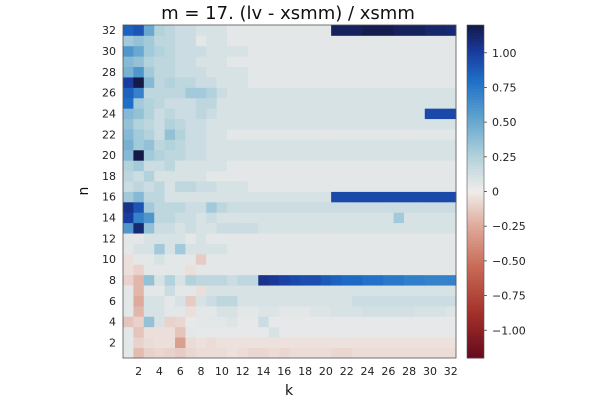 The width and height of the screenshot is (600, 400). What do you see at coordinates (326, 371) in the screenshot?
I see `x-tick-label: 20` at bounding box center [326, 371].